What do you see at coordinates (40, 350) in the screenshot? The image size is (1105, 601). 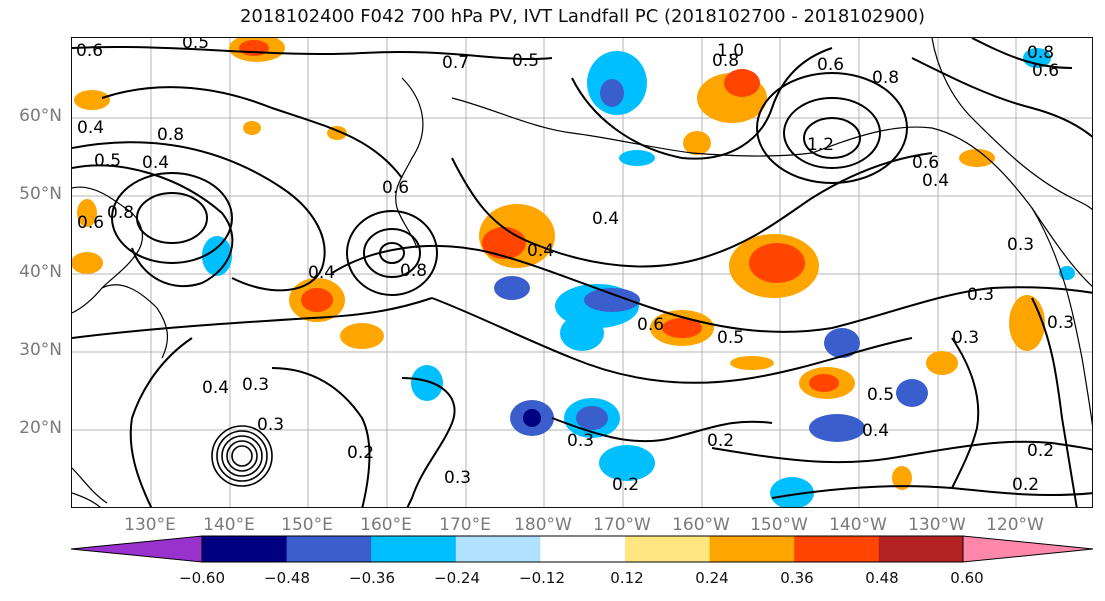 I see `latitude-label: 30°N` at bounding box center [40, 350].